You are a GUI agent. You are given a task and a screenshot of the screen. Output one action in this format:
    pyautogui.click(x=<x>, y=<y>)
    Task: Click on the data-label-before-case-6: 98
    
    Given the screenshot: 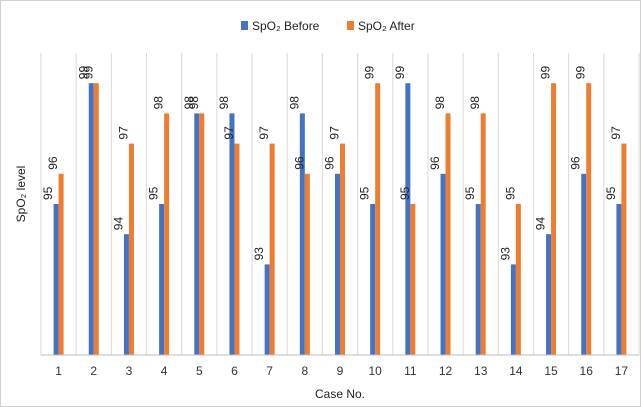 What is the action you would take?
    pyautogui.click(x=224, y=103)
    